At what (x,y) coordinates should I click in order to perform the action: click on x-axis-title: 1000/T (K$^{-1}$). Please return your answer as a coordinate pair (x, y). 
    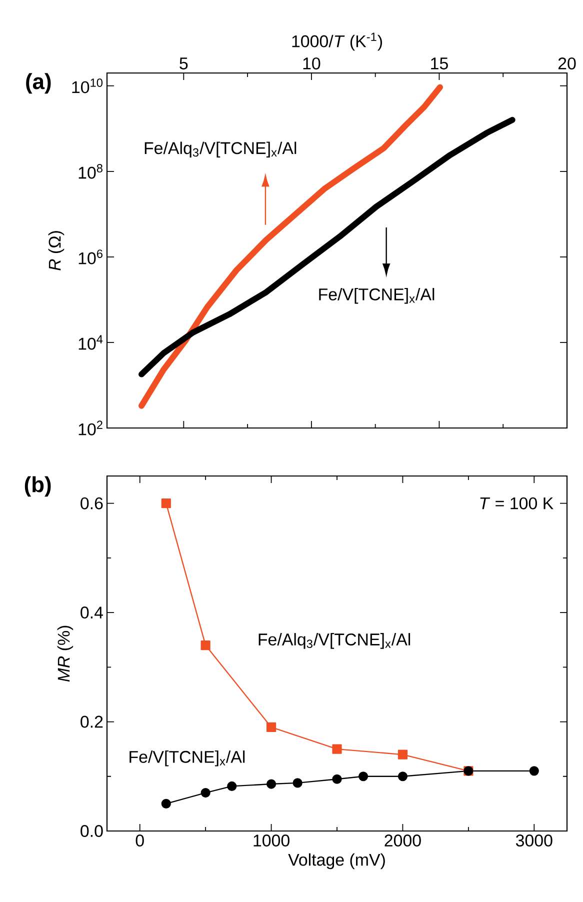
    Looking at the image, I should click on (337, 41).